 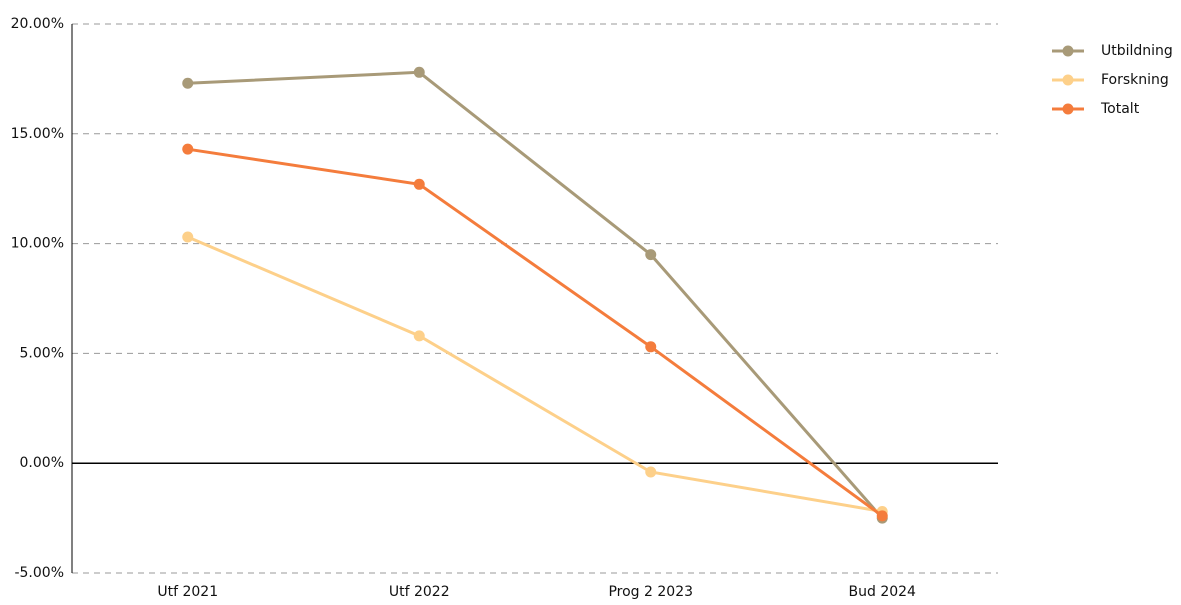 I want to click on x-tick-label: Prog 2 2023, so click(x=650, y=592).